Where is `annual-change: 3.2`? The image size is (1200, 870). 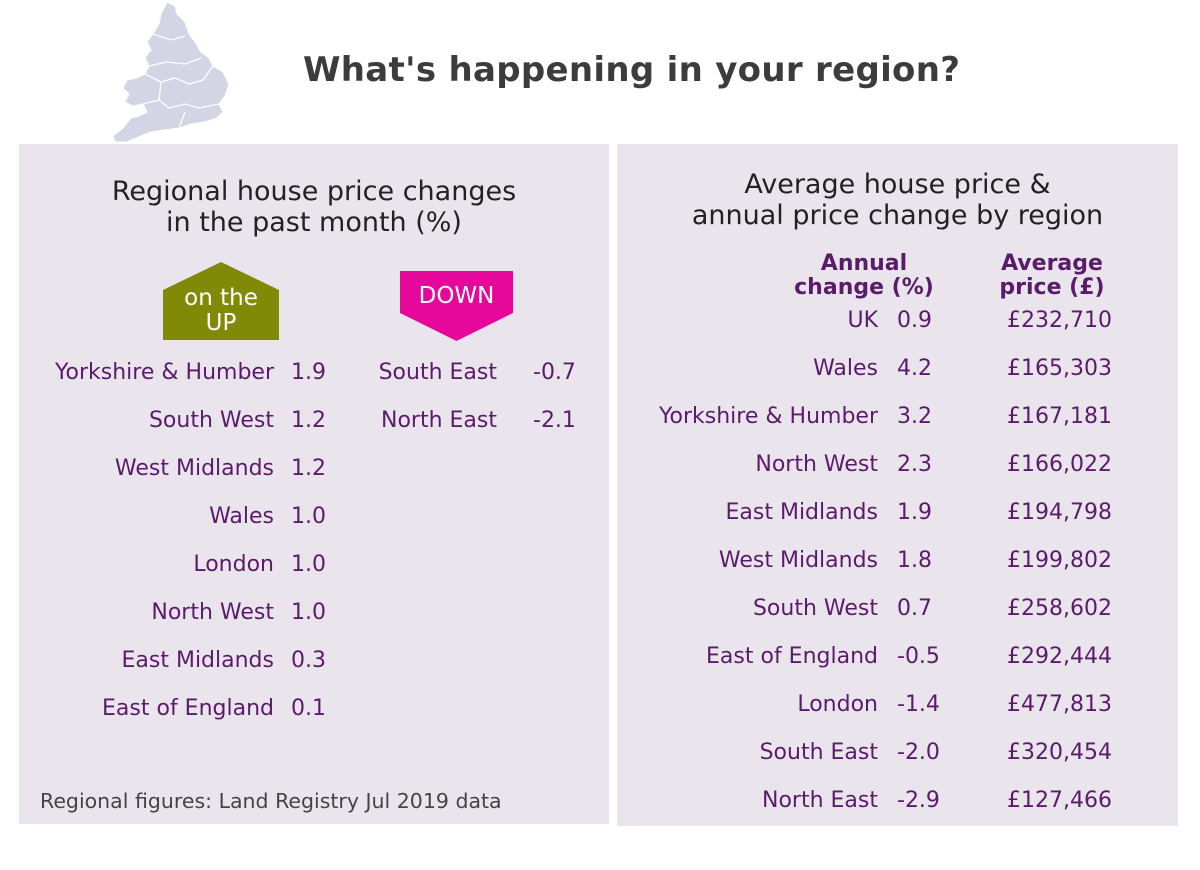 annual-change: 3.2 is located at coordinates (914, 416).